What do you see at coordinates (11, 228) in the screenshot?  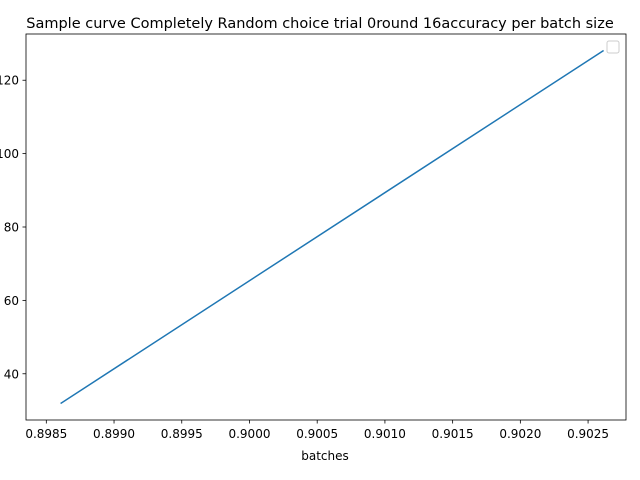 I see `y-tick-label: 80` at bounding box center [11, 228].